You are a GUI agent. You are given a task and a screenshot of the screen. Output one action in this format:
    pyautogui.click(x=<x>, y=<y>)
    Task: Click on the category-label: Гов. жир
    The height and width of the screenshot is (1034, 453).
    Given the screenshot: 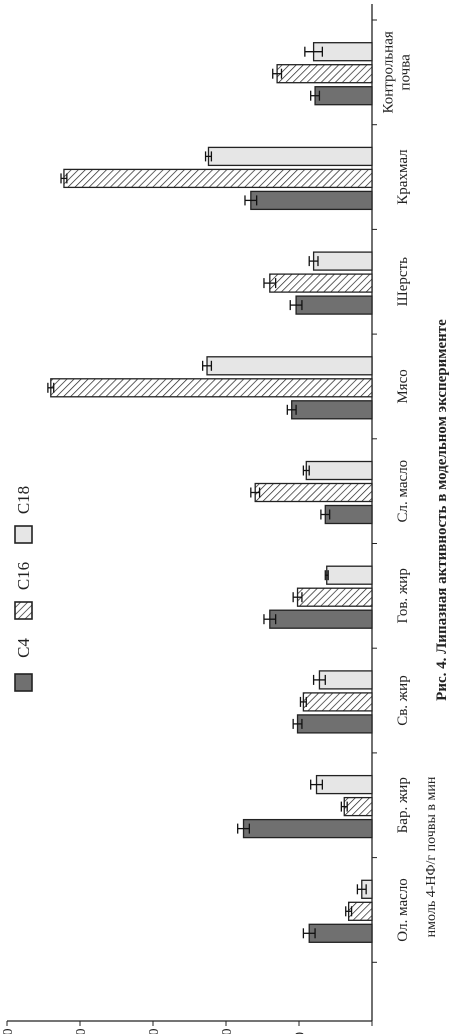 What is the action you would take?
    pyautogui.click(x=403, y=595)
    